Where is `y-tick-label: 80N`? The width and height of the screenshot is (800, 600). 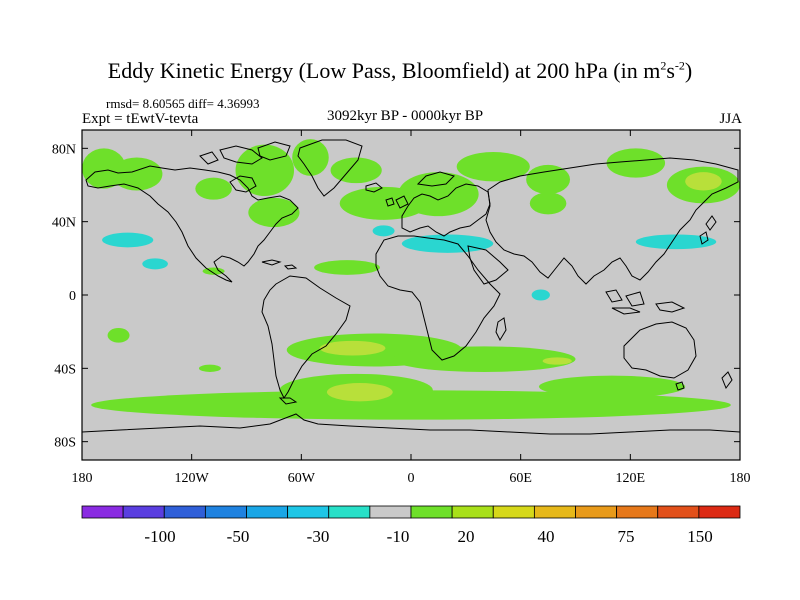 y-tick-label: 80N is located at coordinates (64, 149).